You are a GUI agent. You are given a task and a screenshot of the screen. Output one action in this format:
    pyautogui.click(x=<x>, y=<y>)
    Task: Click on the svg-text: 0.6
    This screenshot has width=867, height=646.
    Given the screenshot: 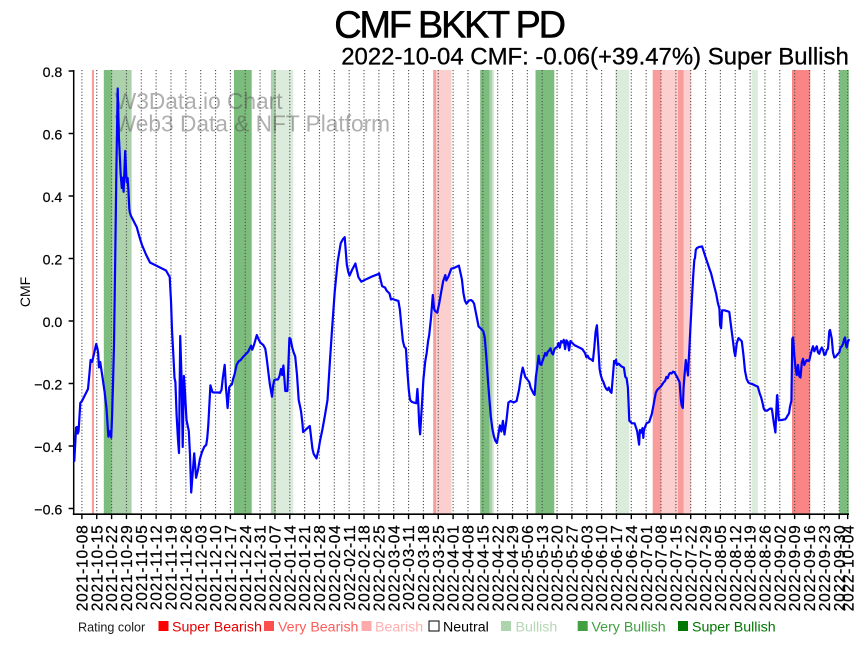 What is the action you would take?
    pyautogui.click(x=53, y=136)
    